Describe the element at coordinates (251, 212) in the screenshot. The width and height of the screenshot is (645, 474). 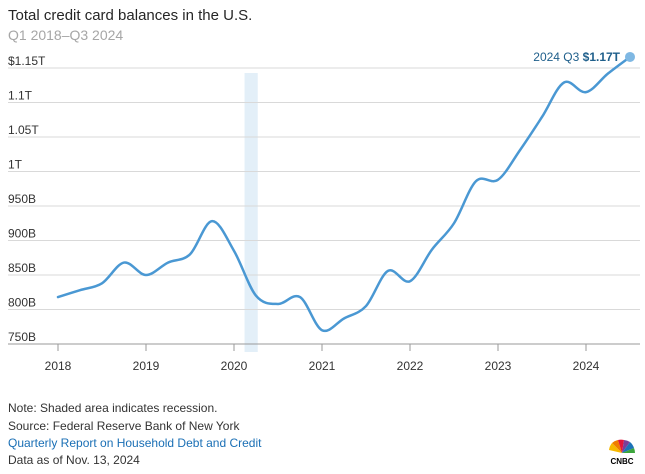
I see `recession-band` at that location.